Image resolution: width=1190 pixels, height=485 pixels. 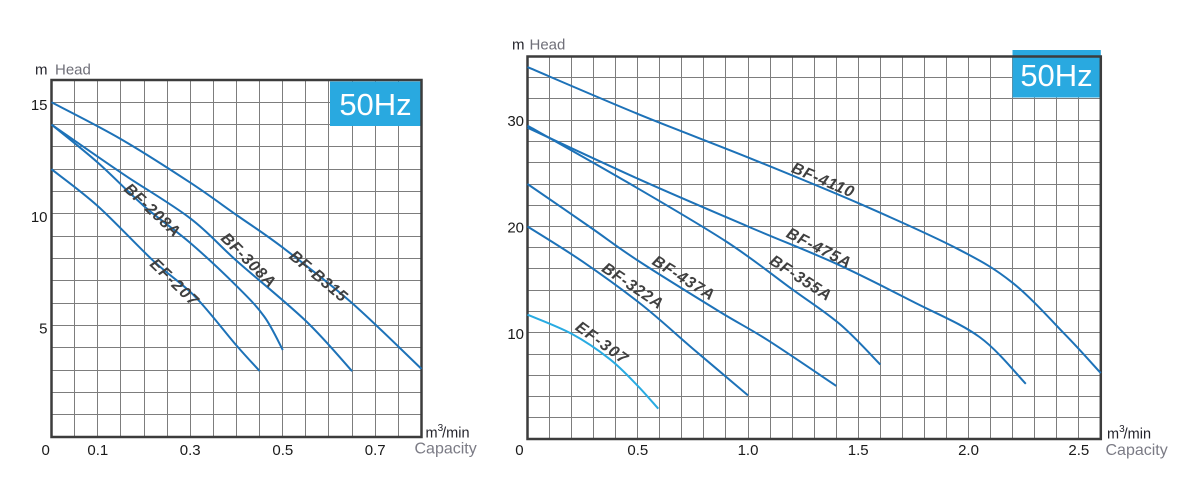 I want to click on svg-text: 0.7, so click(x=375, y=450).